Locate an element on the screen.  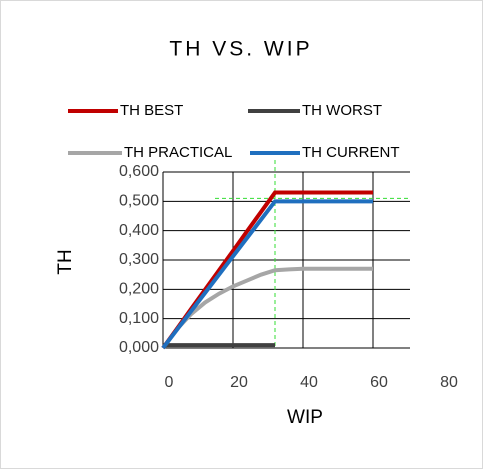
x-axis-title: WIP is located at coordinates (305, 417).